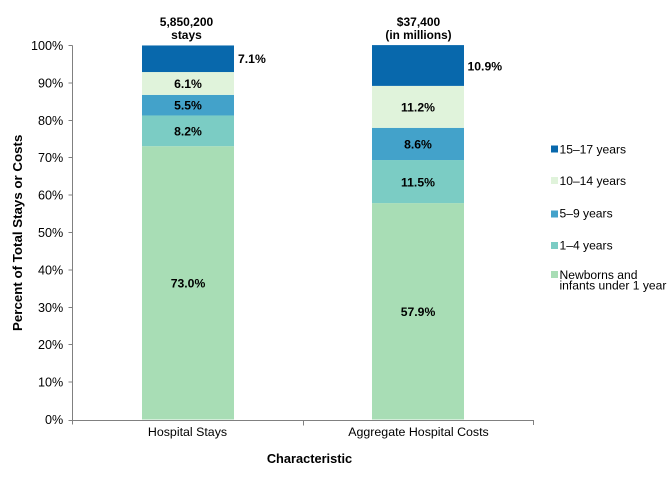 The image size is (672, 486). What do you see at coordinates (252, 59) in the screenshot?
I see `svg-text: 7.1%` at bounding box center [252, 59].